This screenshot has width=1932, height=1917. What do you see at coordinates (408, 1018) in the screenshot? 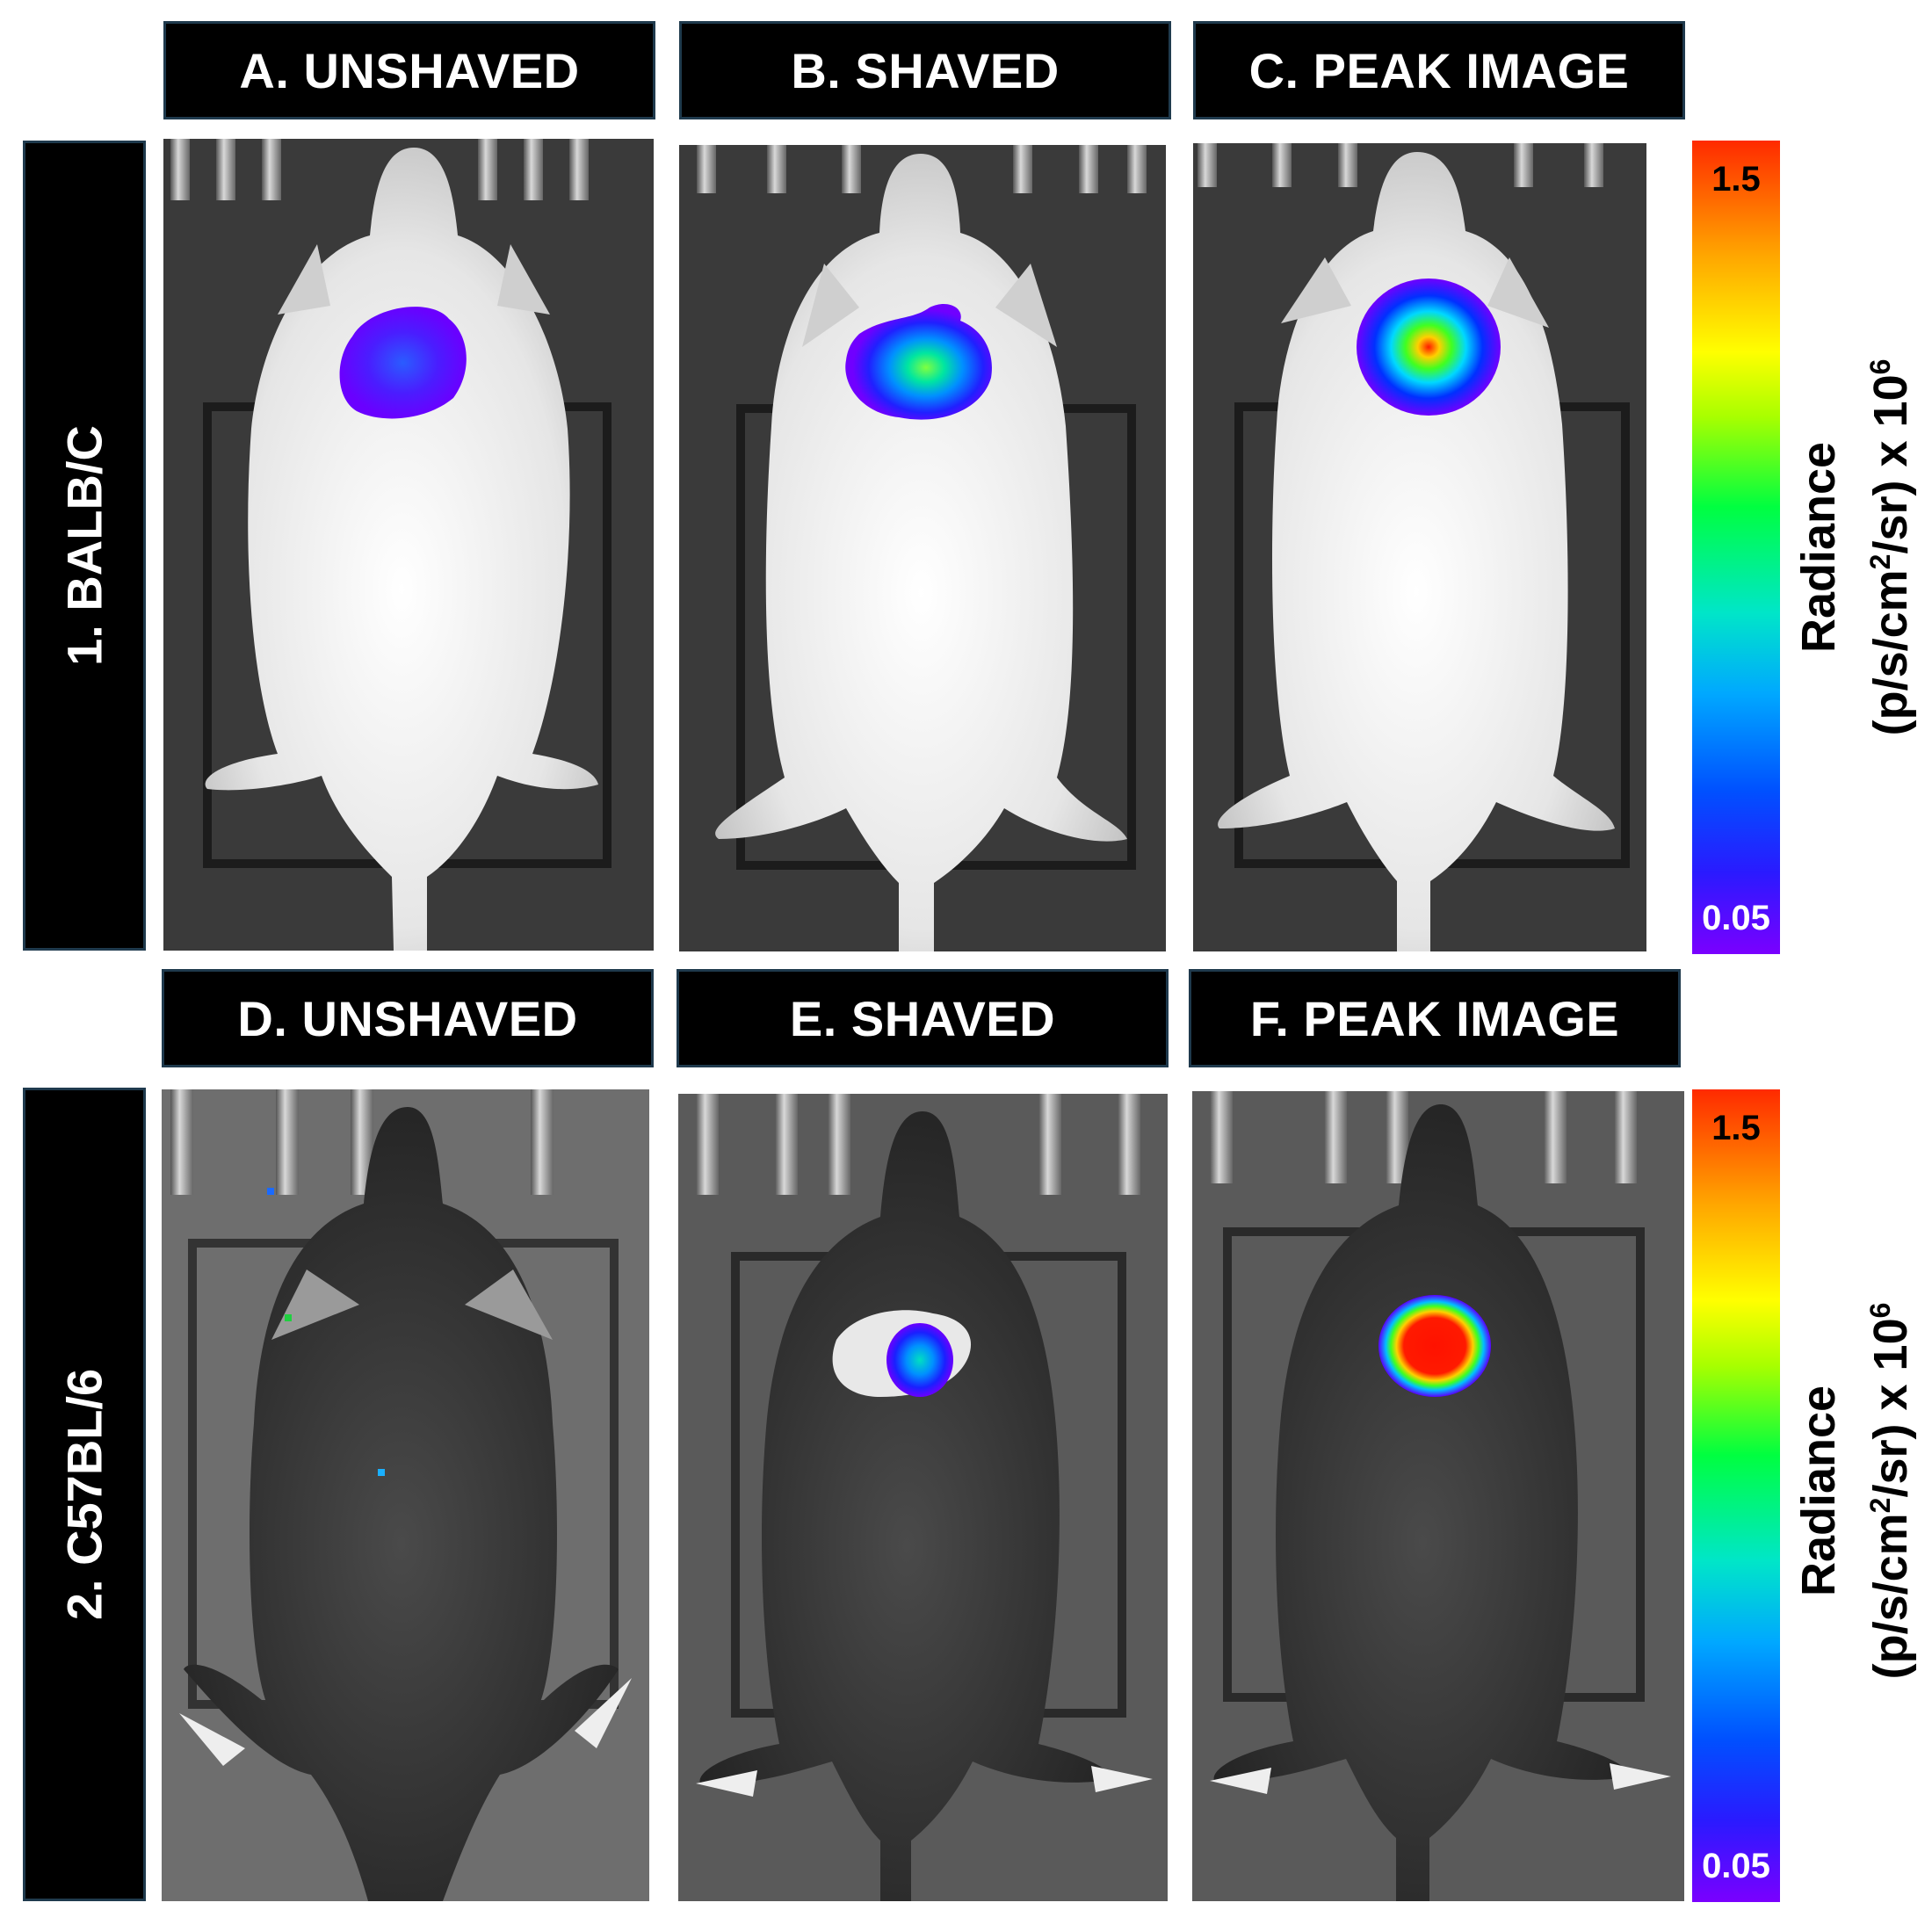
I see `column-header-d: D. UNSHAVED` at bounding box center [408, 1018].